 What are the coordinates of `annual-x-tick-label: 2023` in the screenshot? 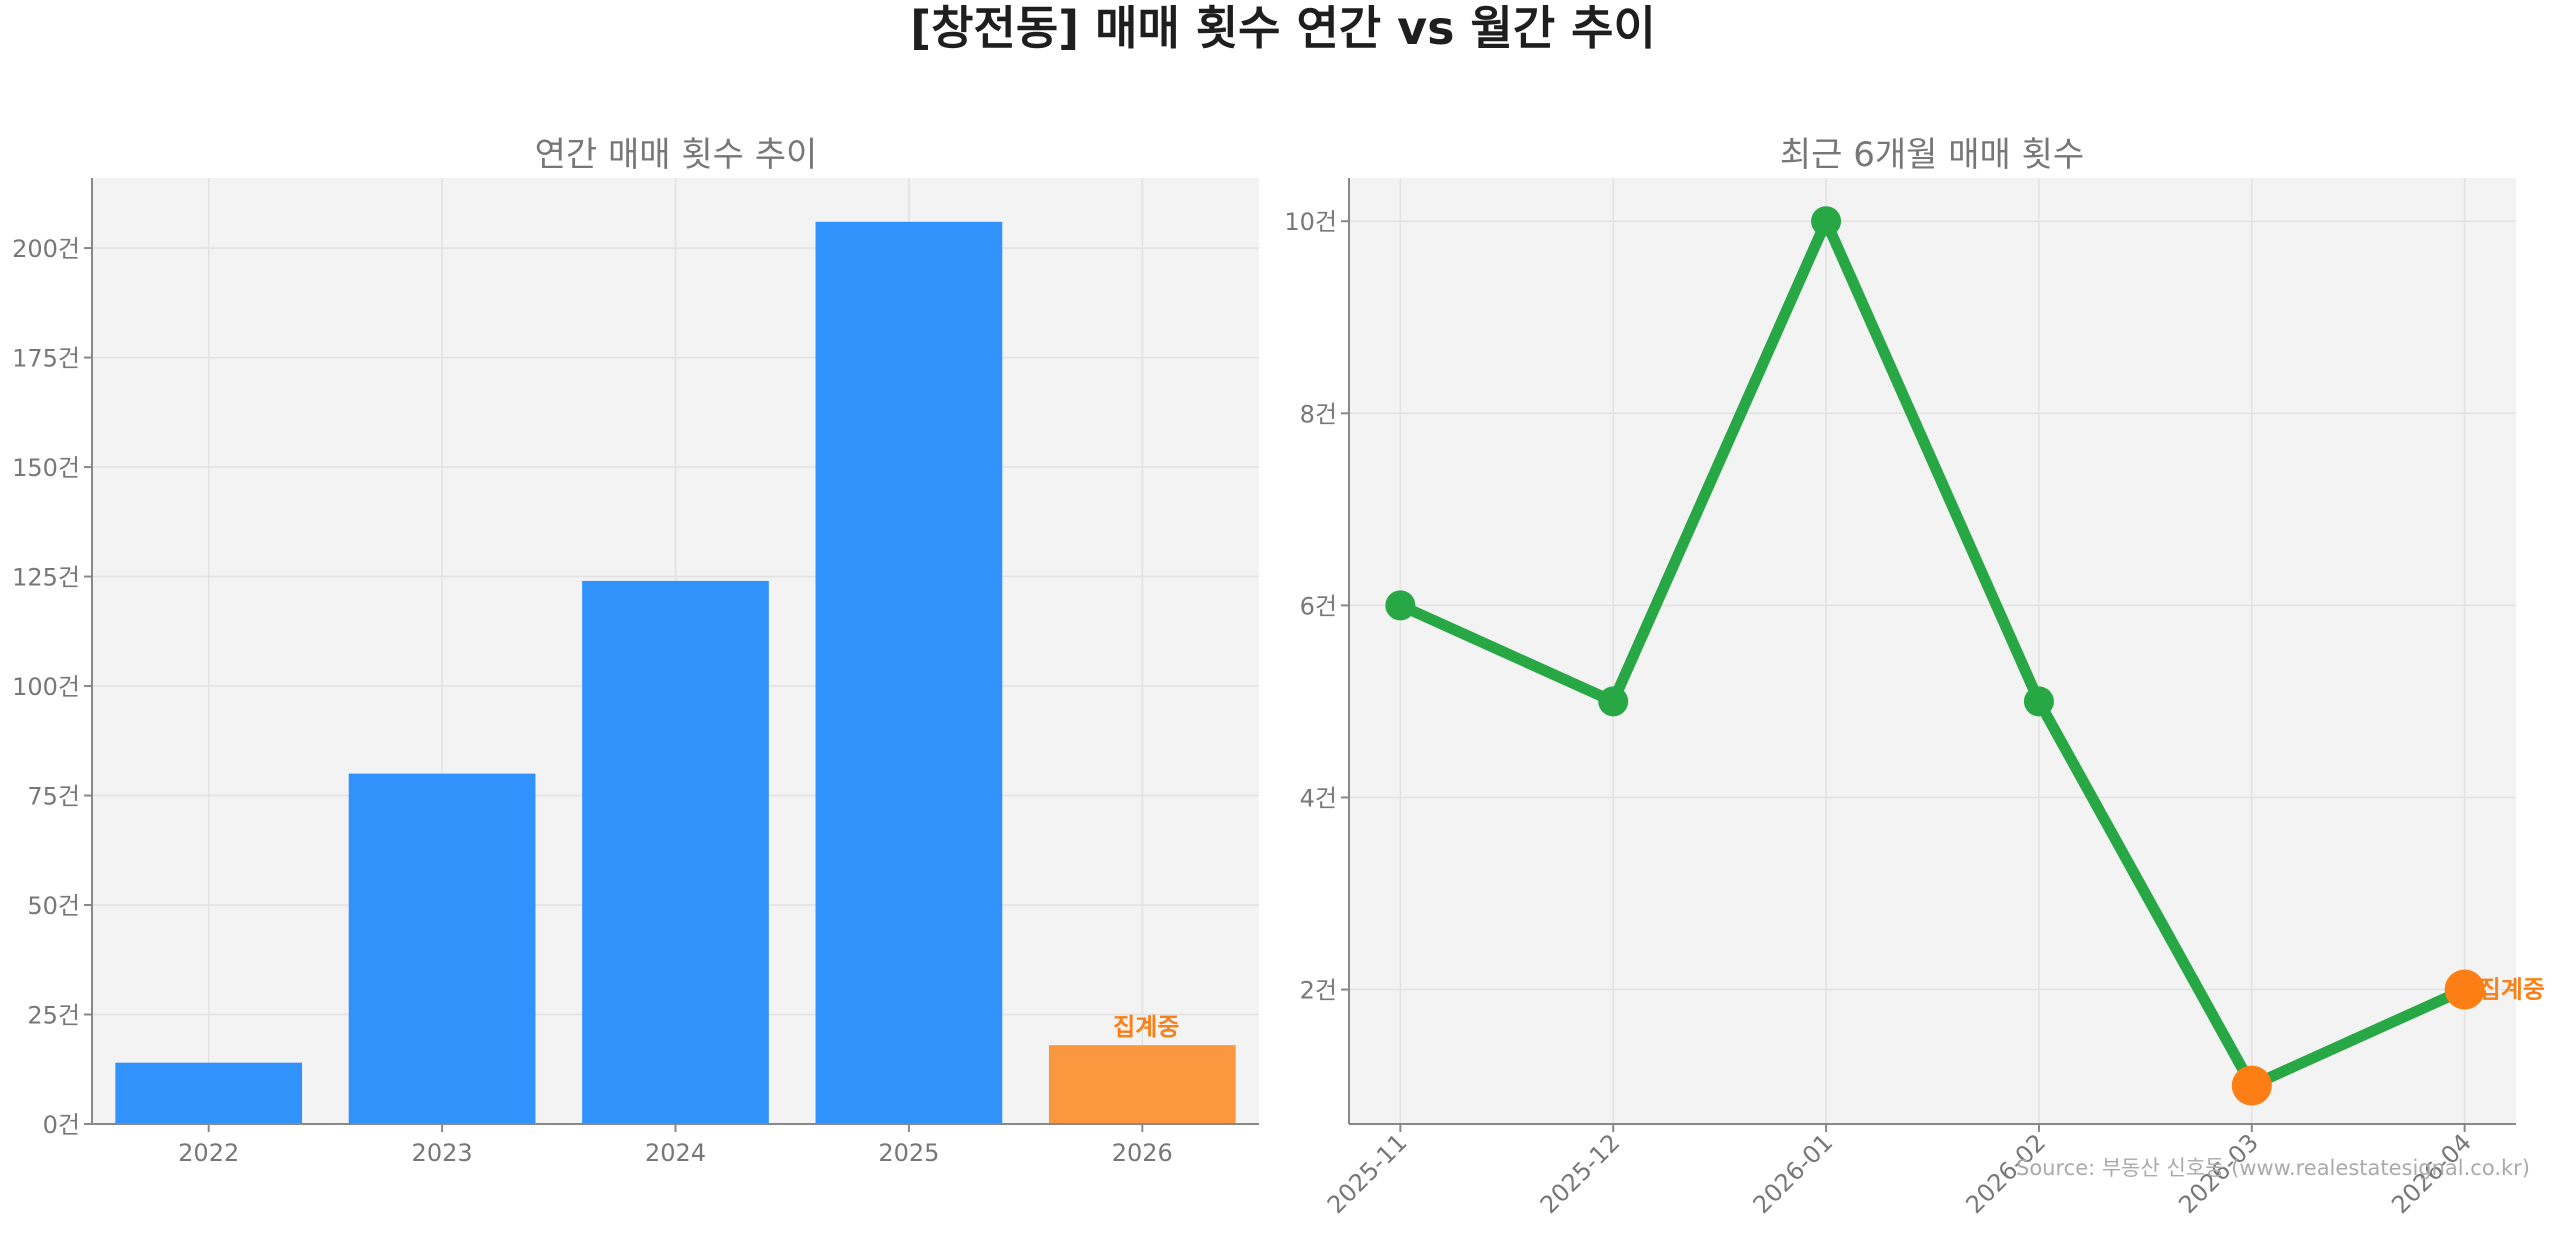 It's located at (442, 1153).